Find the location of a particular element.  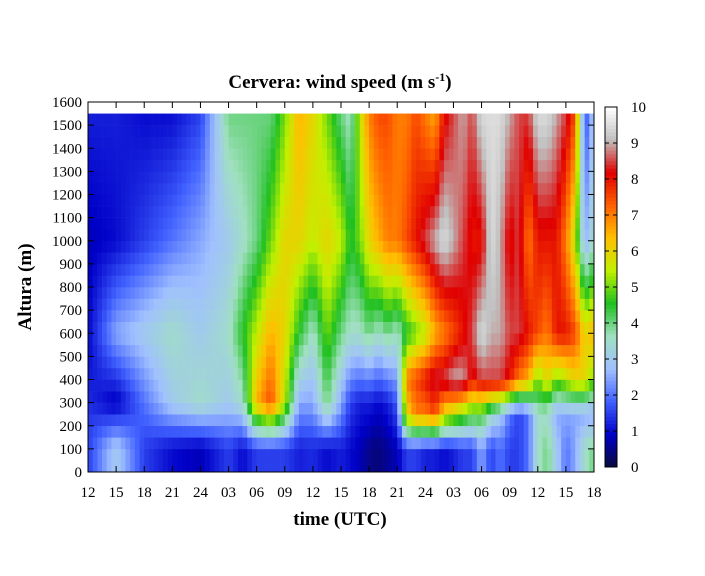

x-tick-label: 18 is located at coordinates (144, 493).